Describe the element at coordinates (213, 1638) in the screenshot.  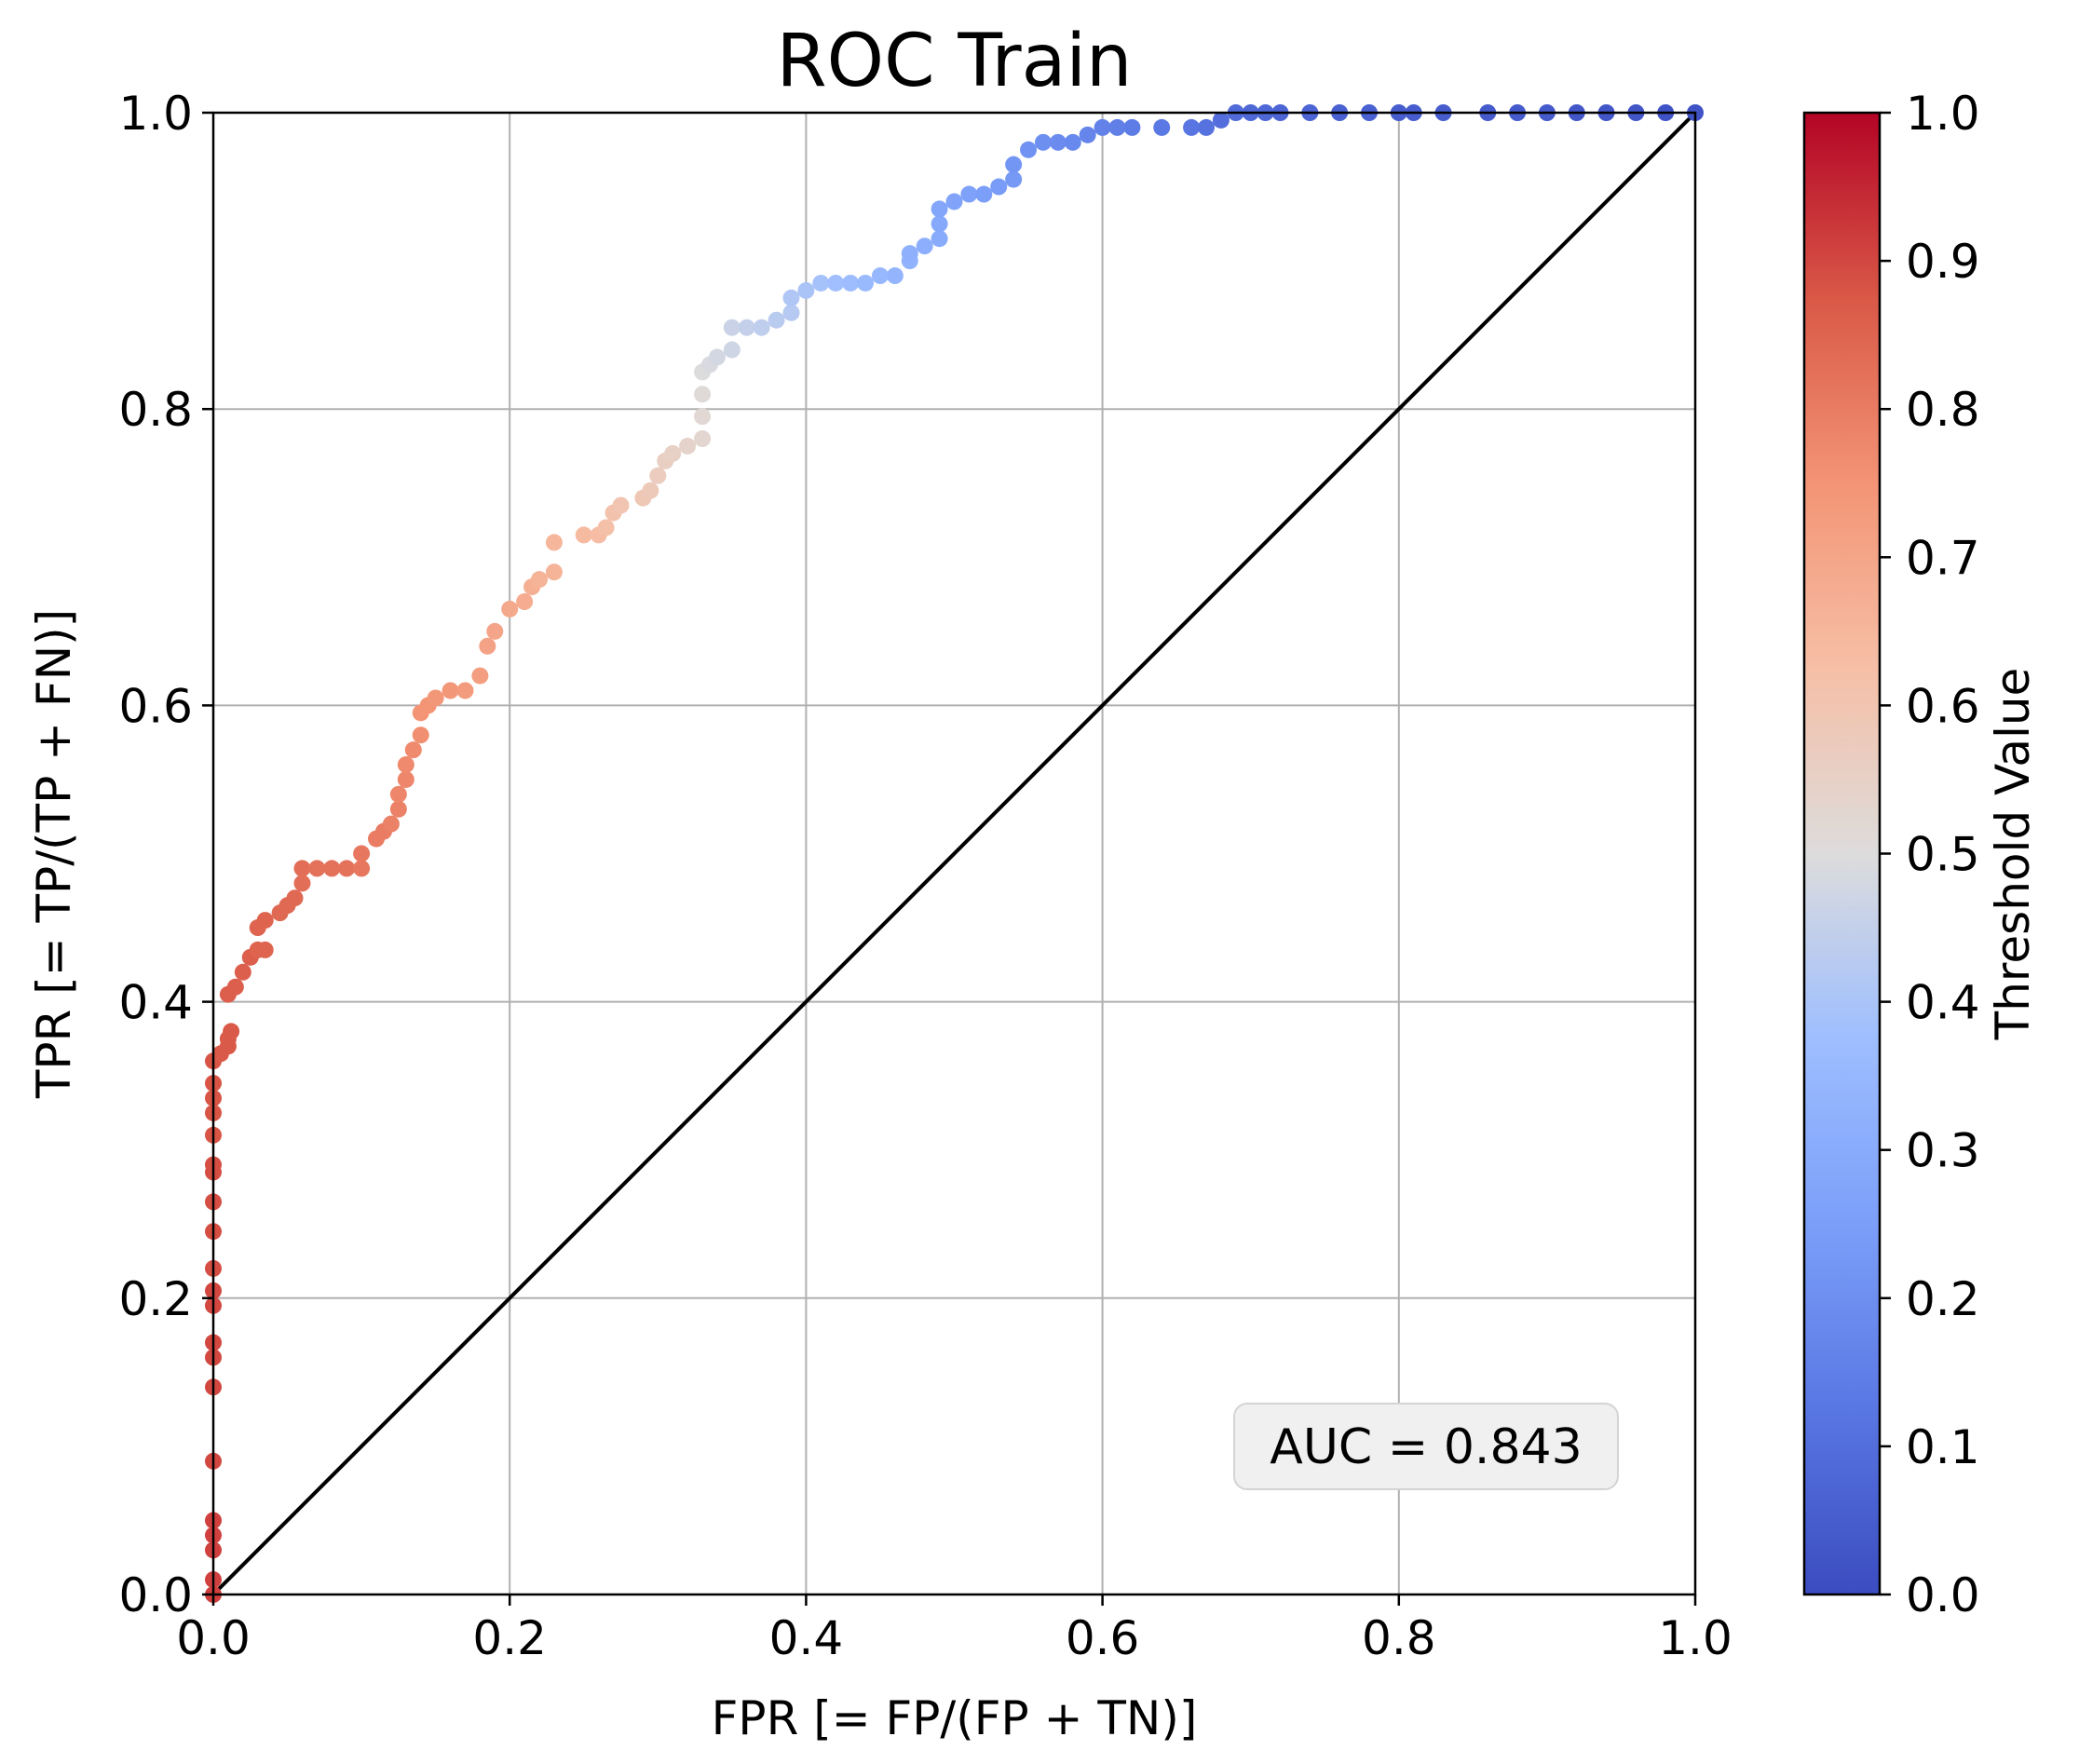
I see `x-tick-label: 0.0` at that location.